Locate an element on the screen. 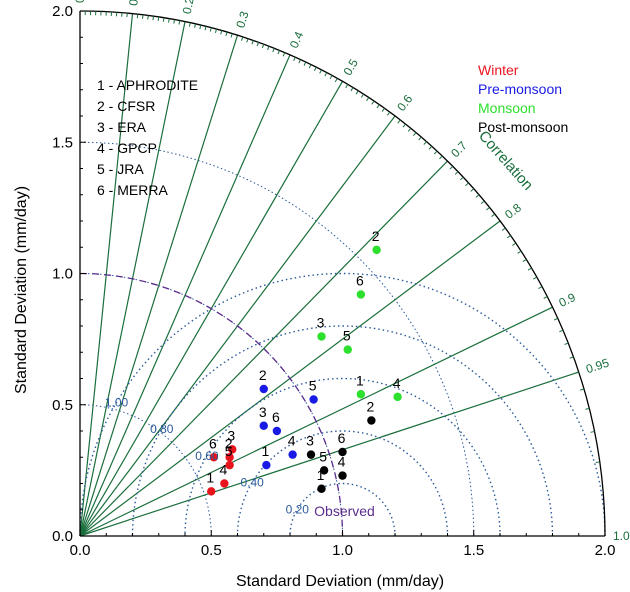 The width and height of the screenshot is (630, 592). correlation-tick-label: 0.4 is located at coordinates (297, 39).